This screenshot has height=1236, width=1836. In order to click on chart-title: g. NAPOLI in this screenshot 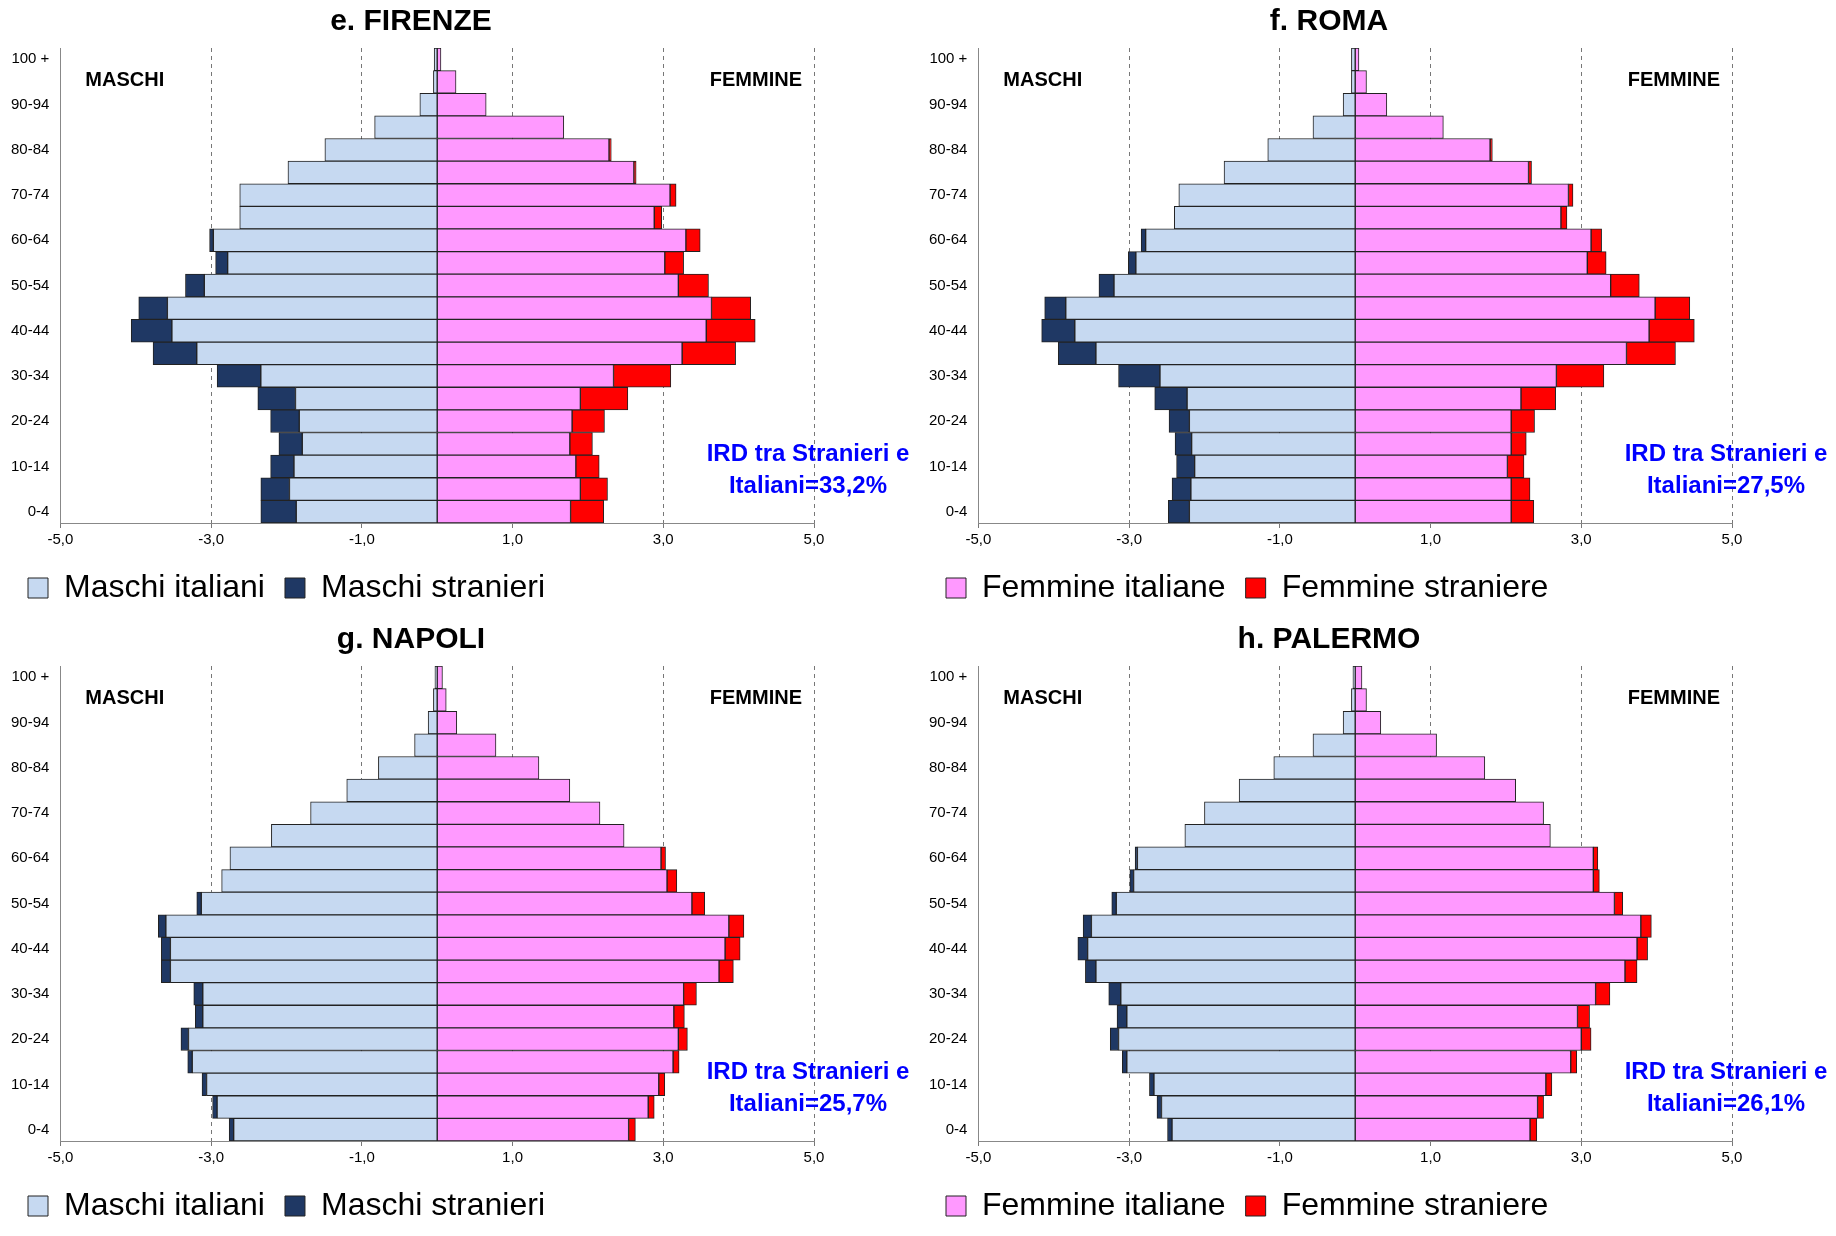, I will do `click(411, 638)`.